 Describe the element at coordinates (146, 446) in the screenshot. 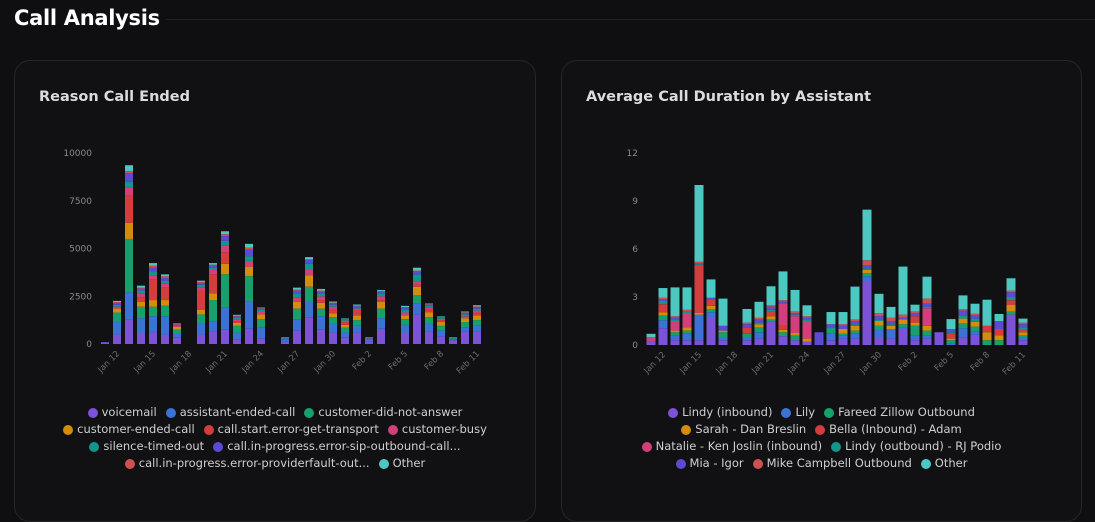

I see `legend-item: silence-timed-out` at that location.